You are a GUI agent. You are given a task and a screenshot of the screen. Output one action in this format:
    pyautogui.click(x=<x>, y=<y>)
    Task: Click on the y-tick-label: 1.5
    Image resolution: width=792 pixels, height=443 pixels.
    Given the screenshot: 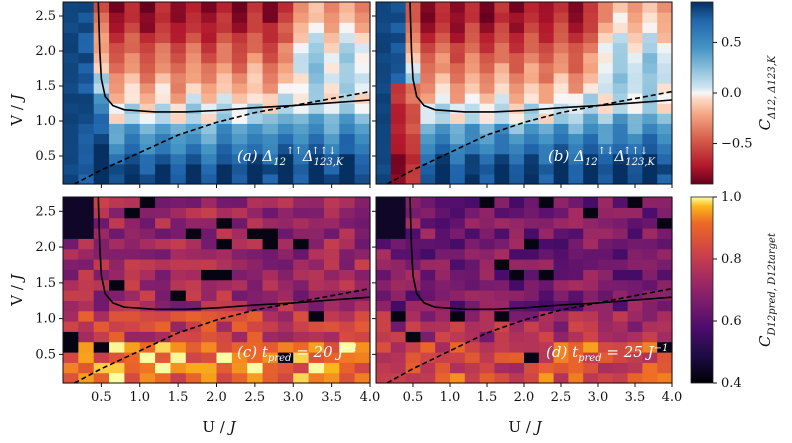 What is the action you would take?
    pyautogui.click(x=45, y=283)
    